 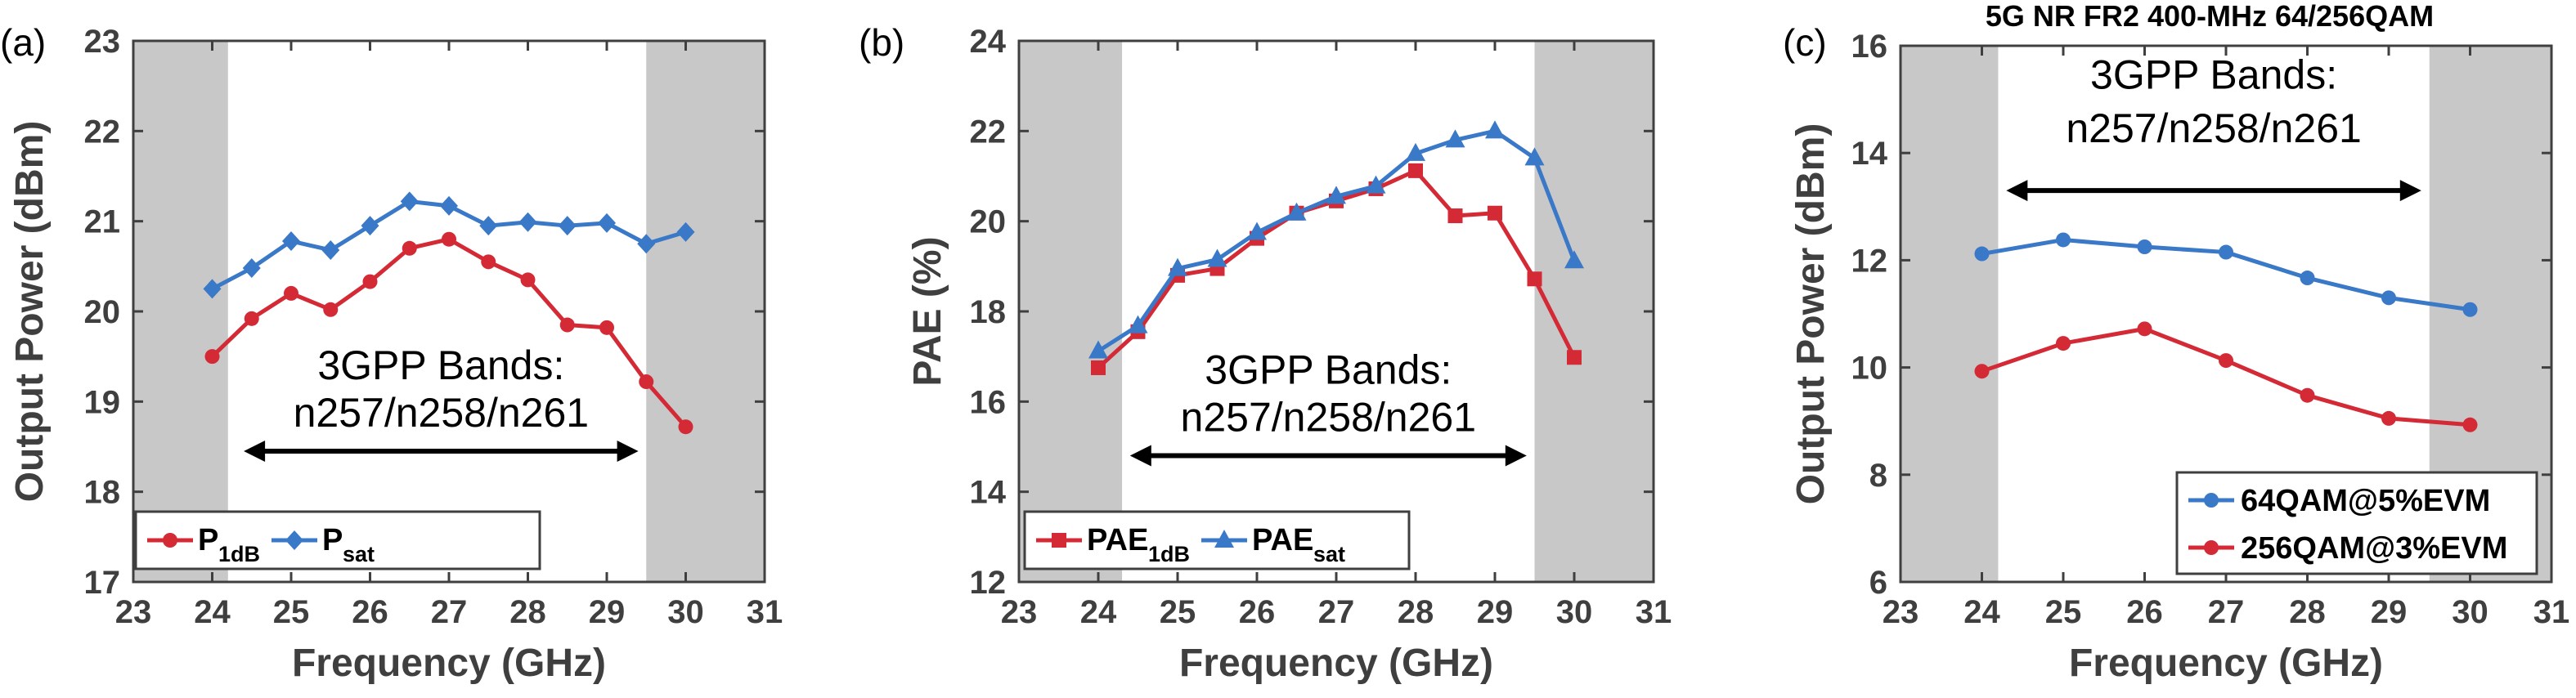 What do you see at coordinates (2356, 523) in the screenshot?
I see `legend: 64QAM@5%EVM 256QAM@3%EVM` at bounding box center [2356, 523].